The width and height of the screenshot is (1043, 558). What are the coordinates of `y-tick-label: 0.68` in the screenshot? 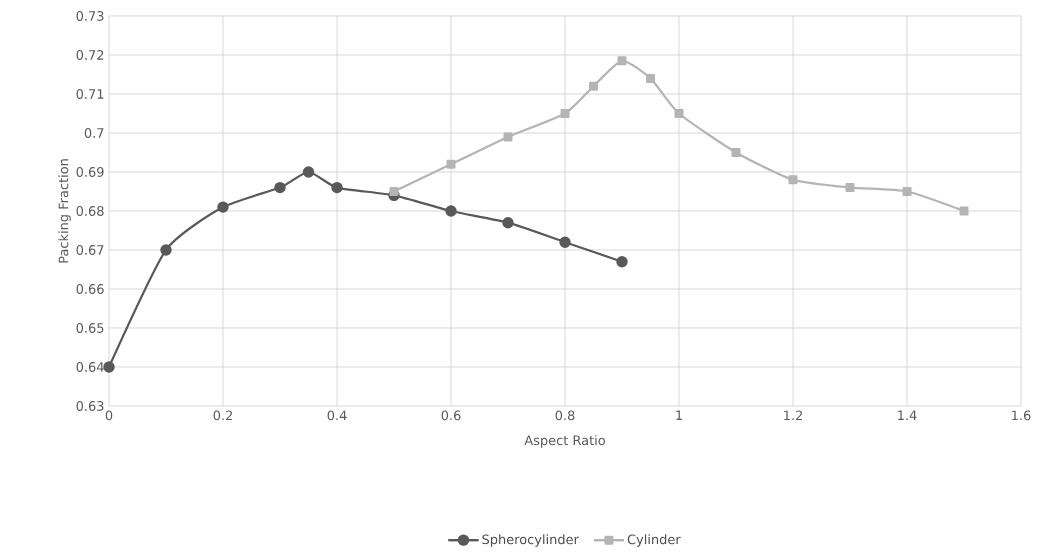 It's located at (90, 211).